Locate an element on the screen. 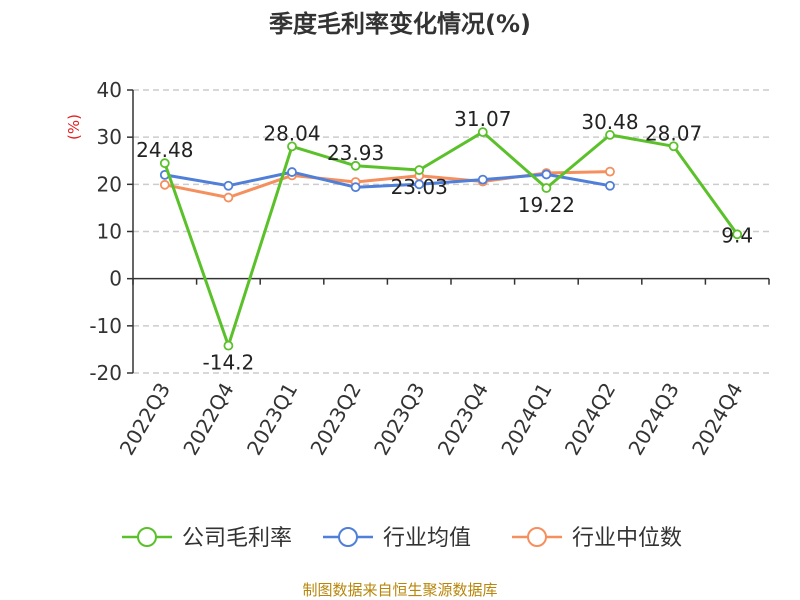 This screenshot has height=600, width=800. chart-title: 季度毛利率变化情况(%) is located at coordinates (400, 24).